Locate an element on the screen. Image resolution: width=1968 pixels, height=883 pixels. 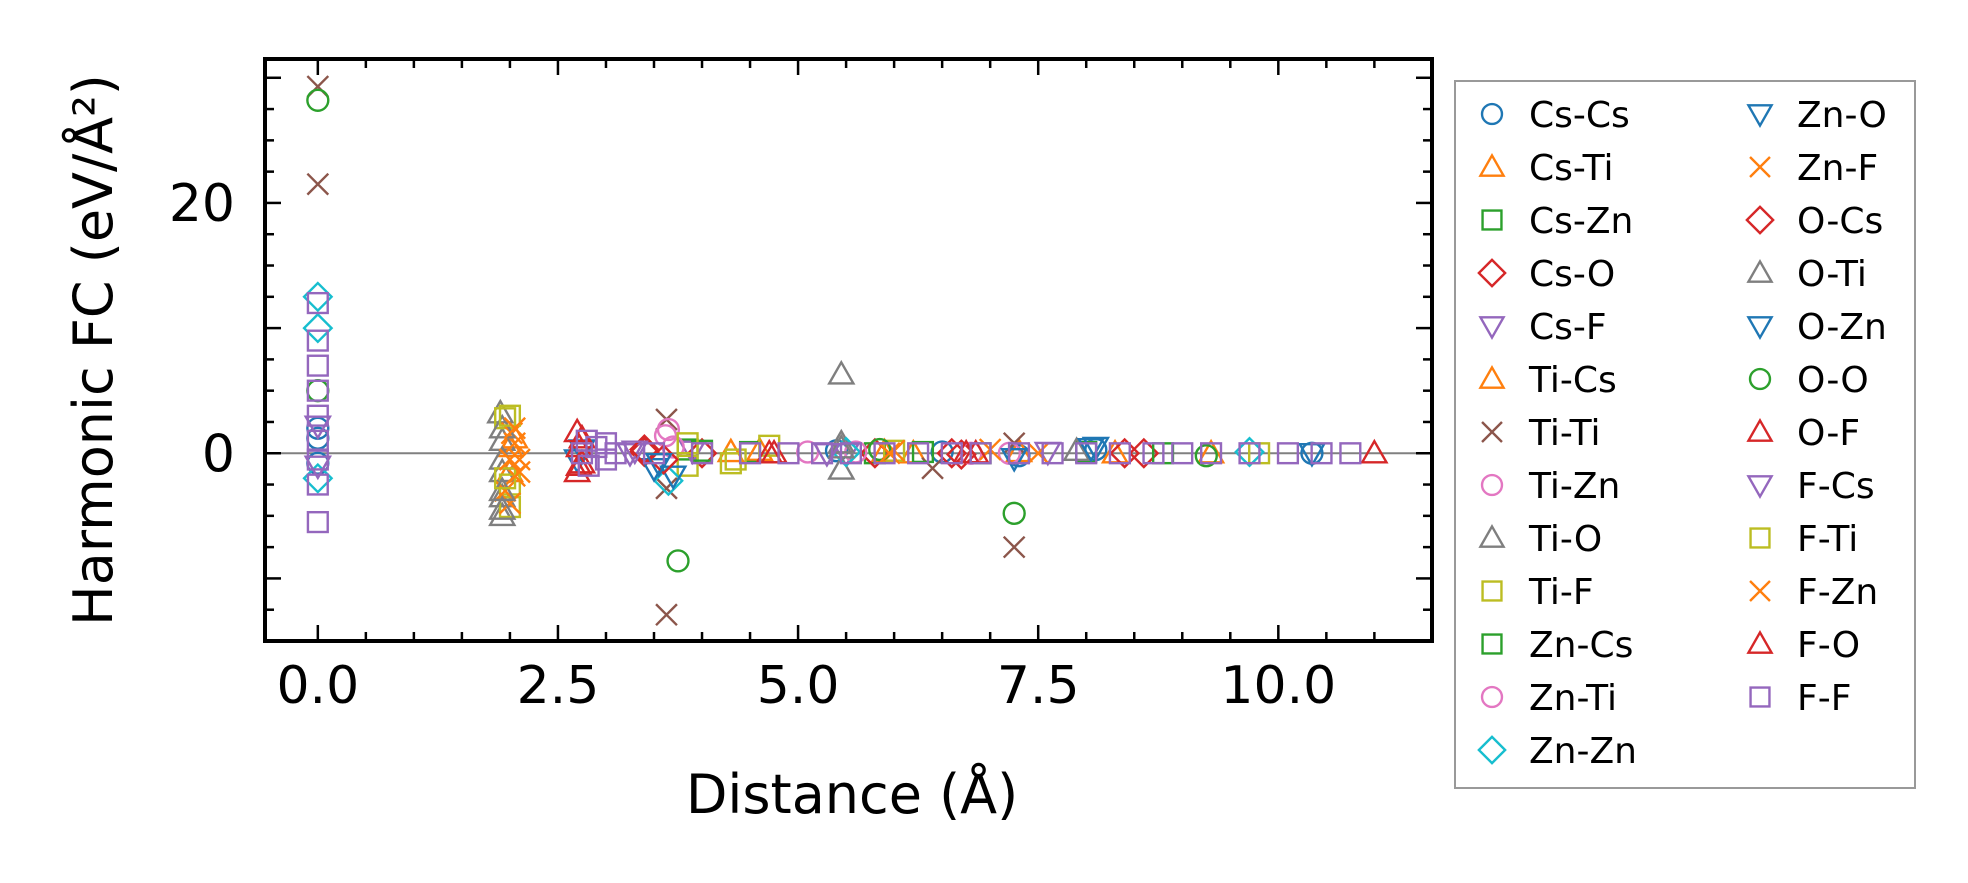
legend-label-f-cs: F-Cs is located at coordinates (1836, 486).